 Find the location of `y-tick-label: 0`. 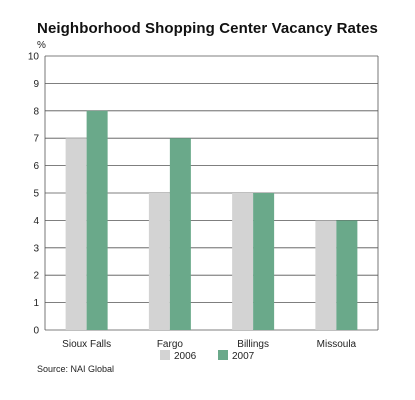

y-tick-label: 0 is located at coordinates (36, 331).